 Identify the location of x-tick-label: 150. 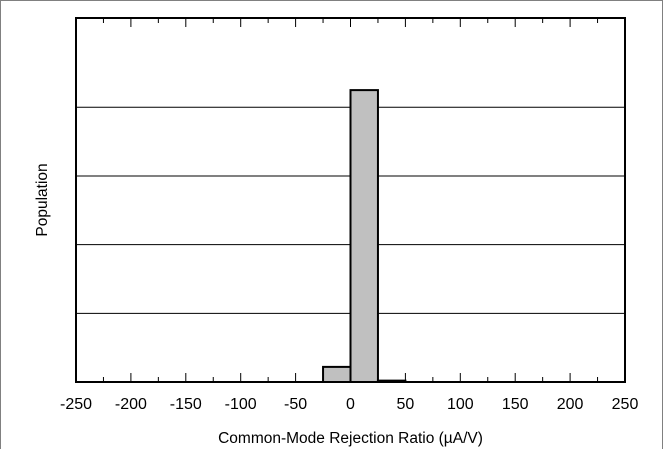
(515, 404).